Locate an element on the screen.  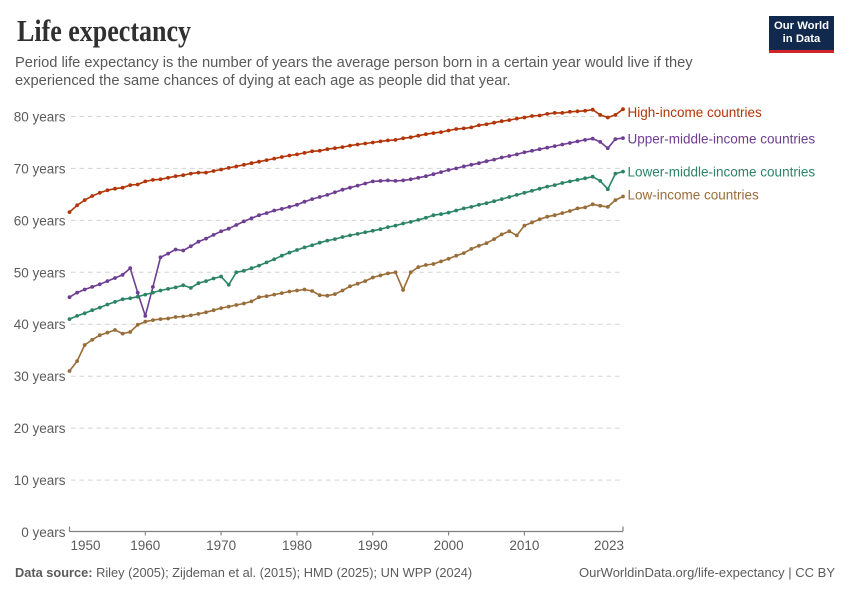
svg-text: 60 years is located at coordinates (40, 220).